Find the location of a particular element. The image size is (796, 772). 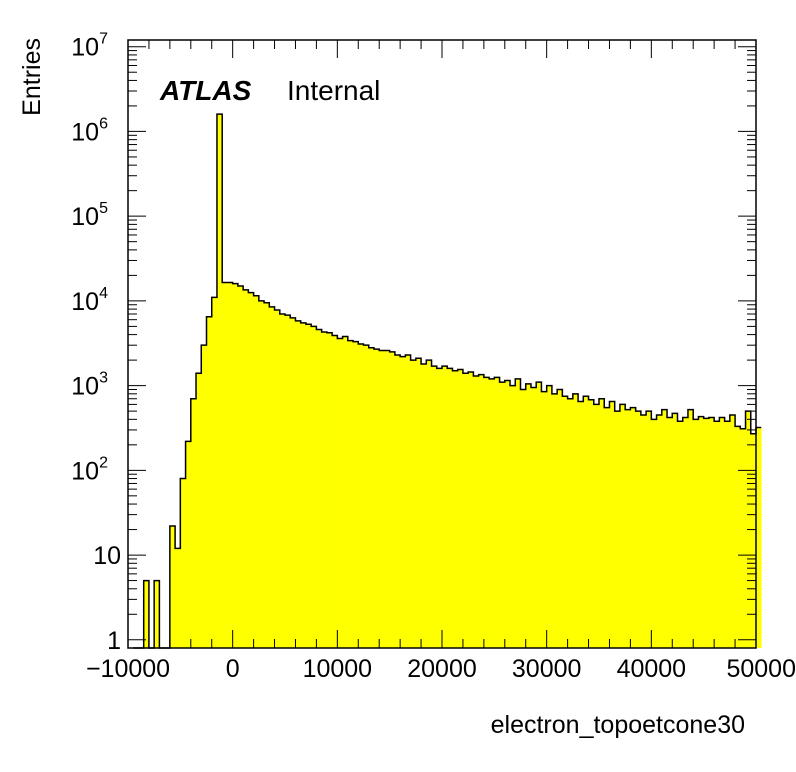

y-axis-tick-labels: 1 10 10² 10³ 10⁴ 10⁵ 10⁶ 10⁷ is located at coordinates (96, 343).